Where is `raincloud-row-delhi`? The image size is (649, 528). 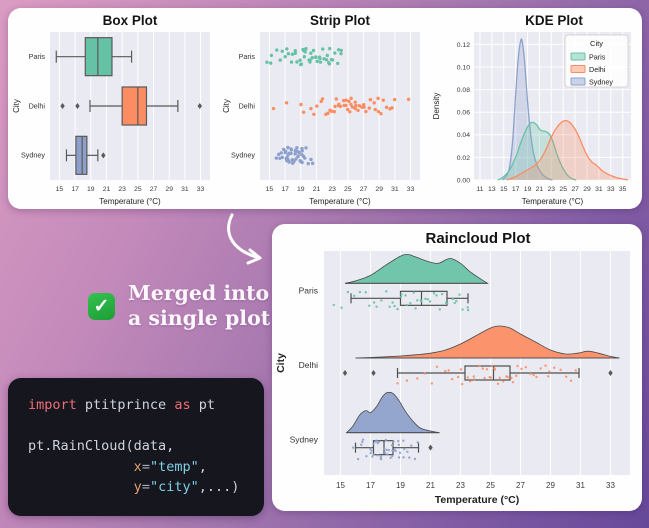
raincloud-row-delhi is located at coordinates (481, 355).